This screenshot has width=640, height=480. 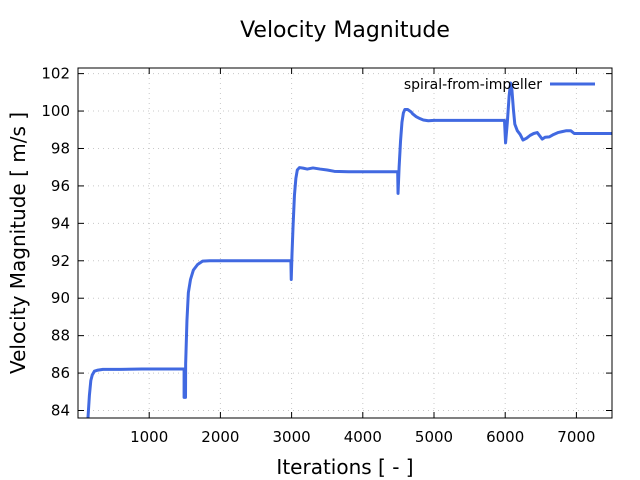 What do you see at coordinates (60, 186) in the screenshot?
I see `y-tick-label: 96` at bounding box center [60, 186].